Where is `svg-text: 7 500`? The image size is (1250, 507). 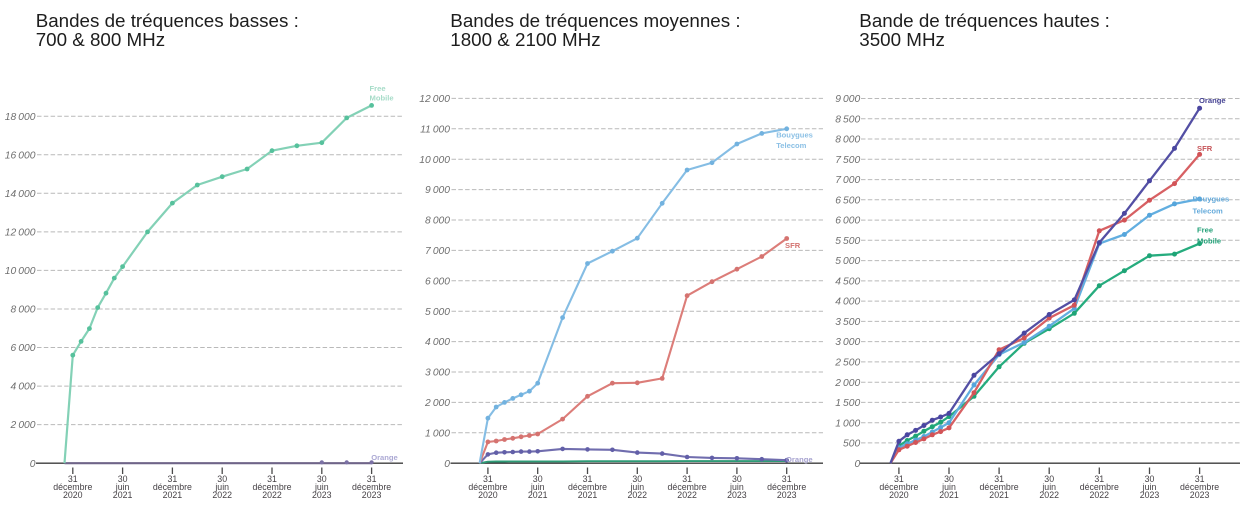
svg-text: 7 500 is located at coordinates (847, 160).